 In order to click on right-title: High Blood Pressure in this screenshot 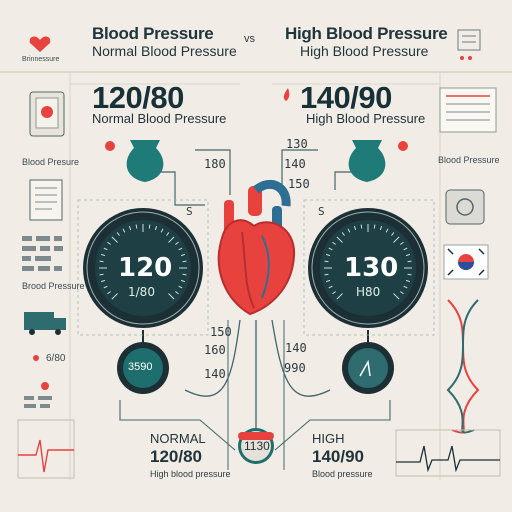, I will do `click(366, 33)`.